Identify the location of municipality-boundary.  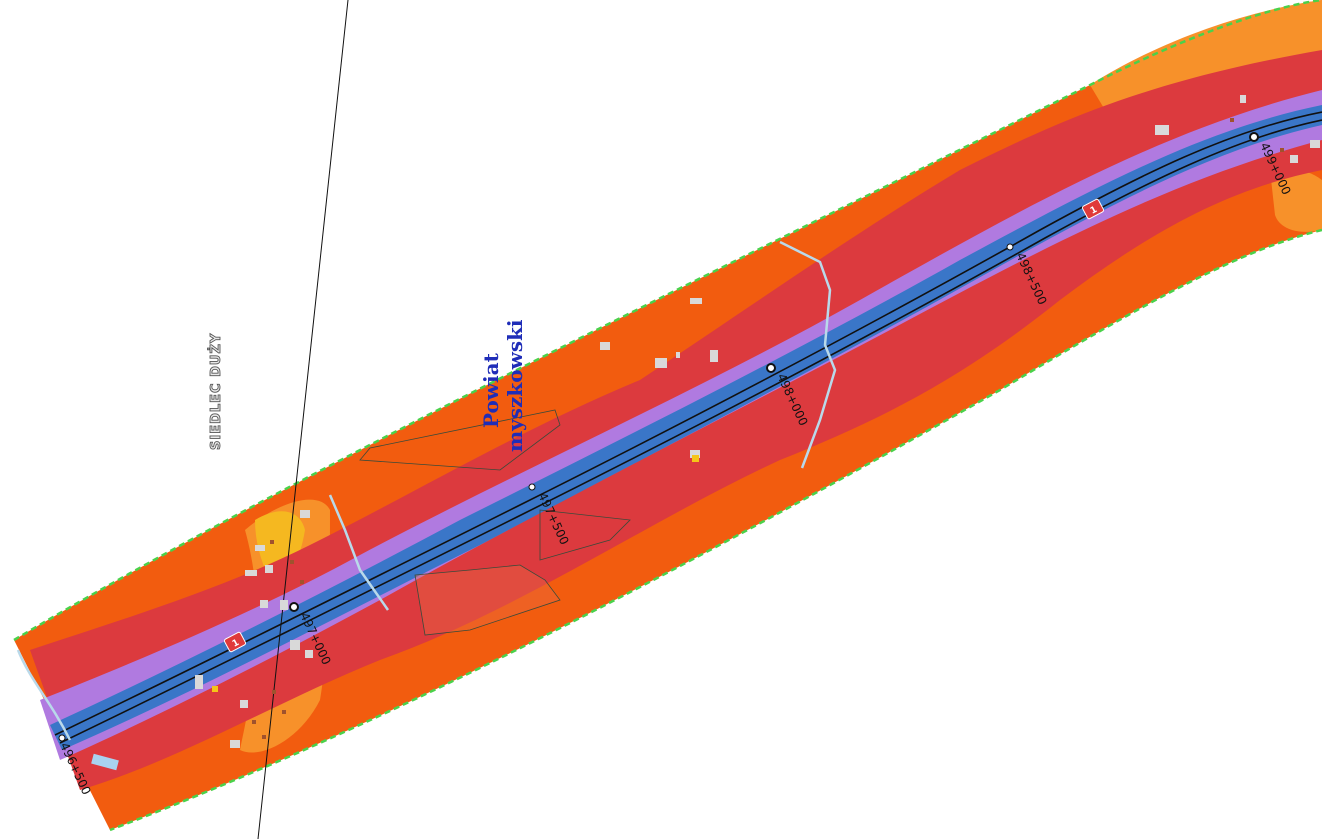
(303, 419).